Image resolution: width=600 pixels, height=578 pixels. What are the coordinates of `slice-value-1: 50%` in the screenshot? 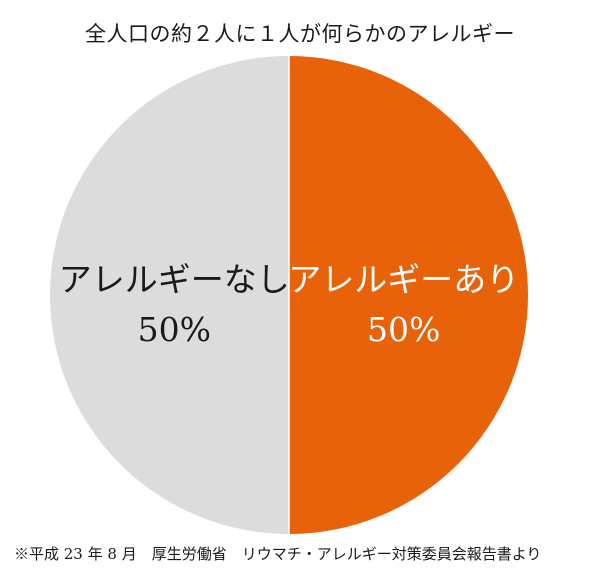 It's located at (174, 329).